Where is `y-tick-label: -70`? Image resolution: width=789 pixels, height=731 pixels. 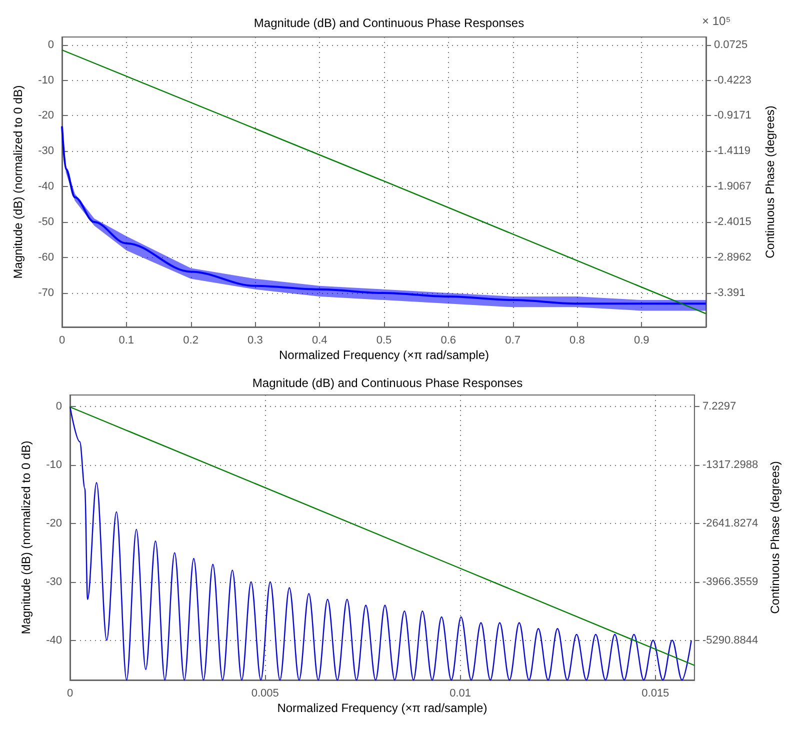
y-tick-label: -70 is located at coordinates (46, 292).